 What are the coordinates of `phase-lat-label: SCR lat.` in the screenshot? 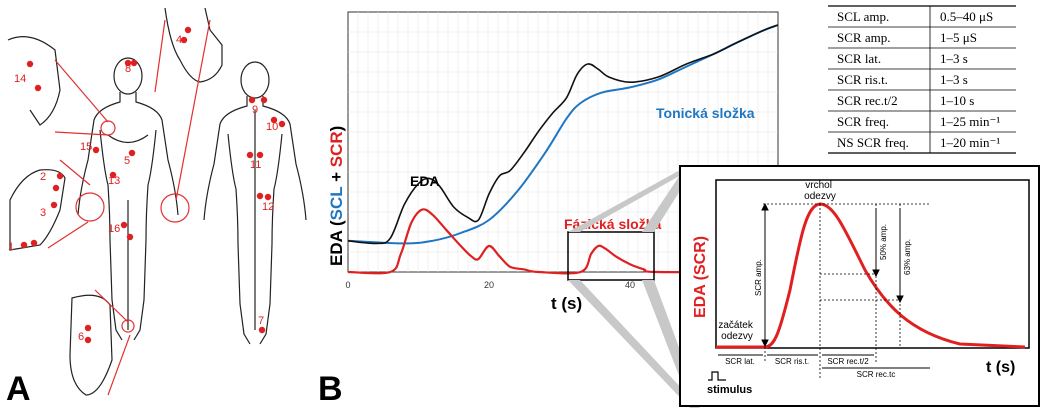 It's located at (740, 361).